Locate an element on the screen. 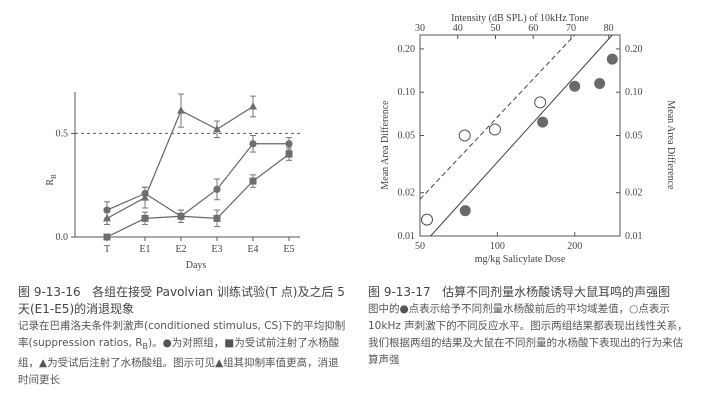 Image resolution: width=701 pixels, height=407 pixels. right-right-y-tick-label: 0.20 is located at coordinates (634, 49).